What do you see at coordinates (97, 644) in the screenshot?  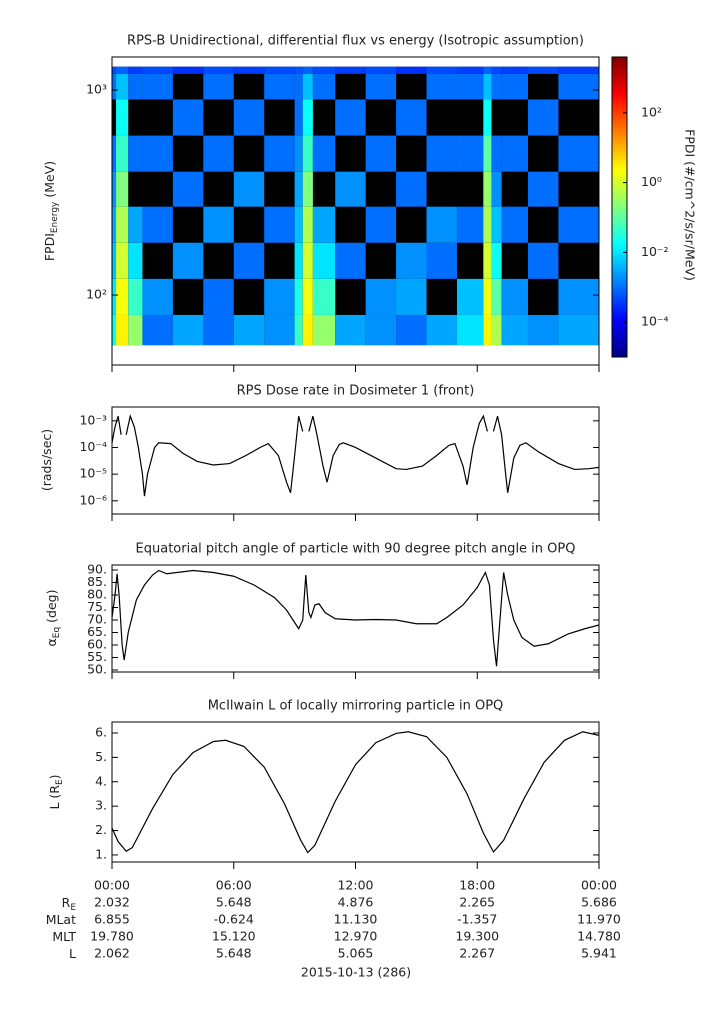 I see `y-tick-label: 60.` at bounding box center [97, 644].